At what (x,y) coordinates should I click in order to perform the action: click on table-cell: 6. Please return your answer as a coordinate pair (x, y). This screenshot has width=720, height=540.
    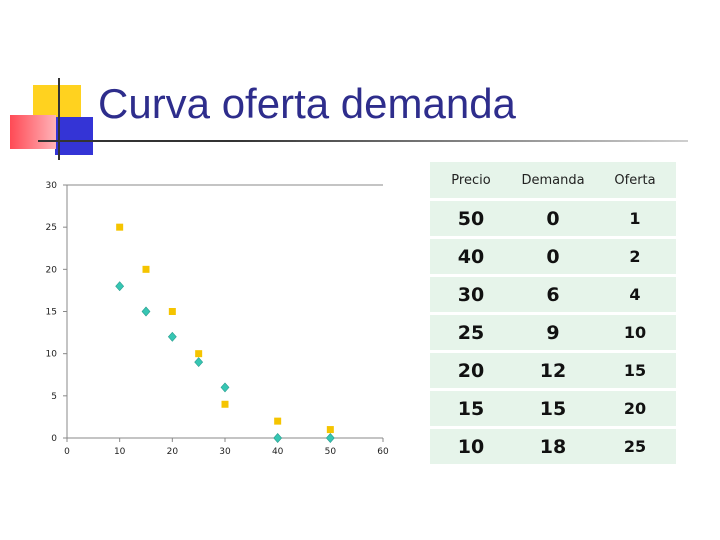
    Looking at the image, I should click on (553, 295).